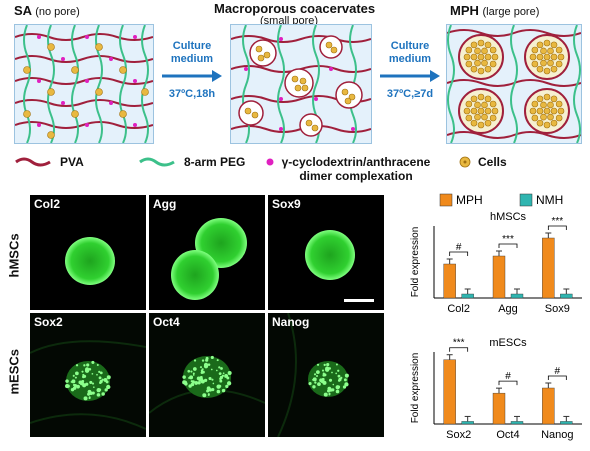 The image size is (590, 451). Describe the element at coordinates (557, 221) in the screenshot. I see `significance-mark: ***` at that location.